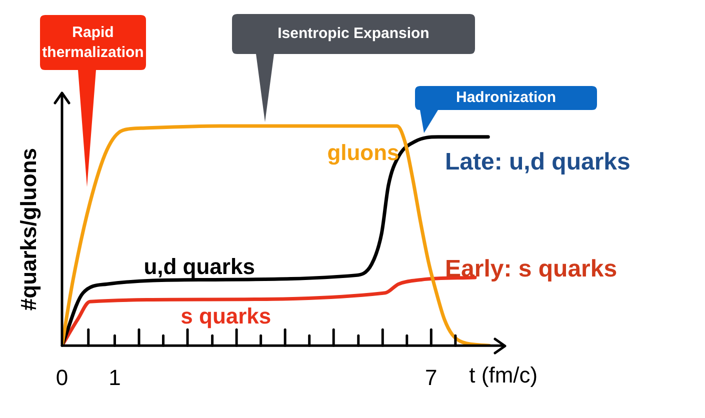 This screenshot has width=705, height=418. I want to click on annotation: Late: u,d quarks, so click(537, 162).